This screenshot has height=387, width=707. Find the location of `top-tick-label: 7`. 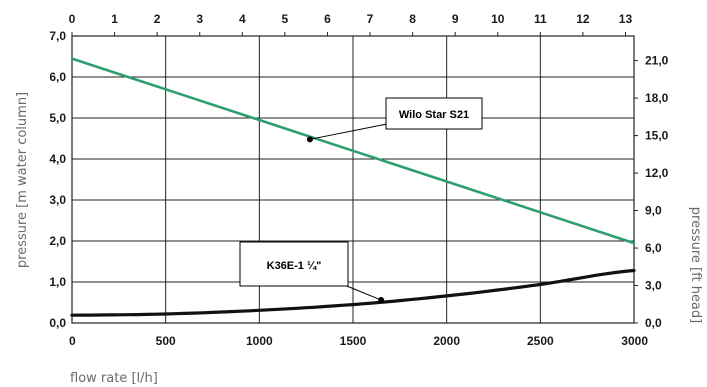

top-tick-label: 7 is located at coordinates (370, 19).